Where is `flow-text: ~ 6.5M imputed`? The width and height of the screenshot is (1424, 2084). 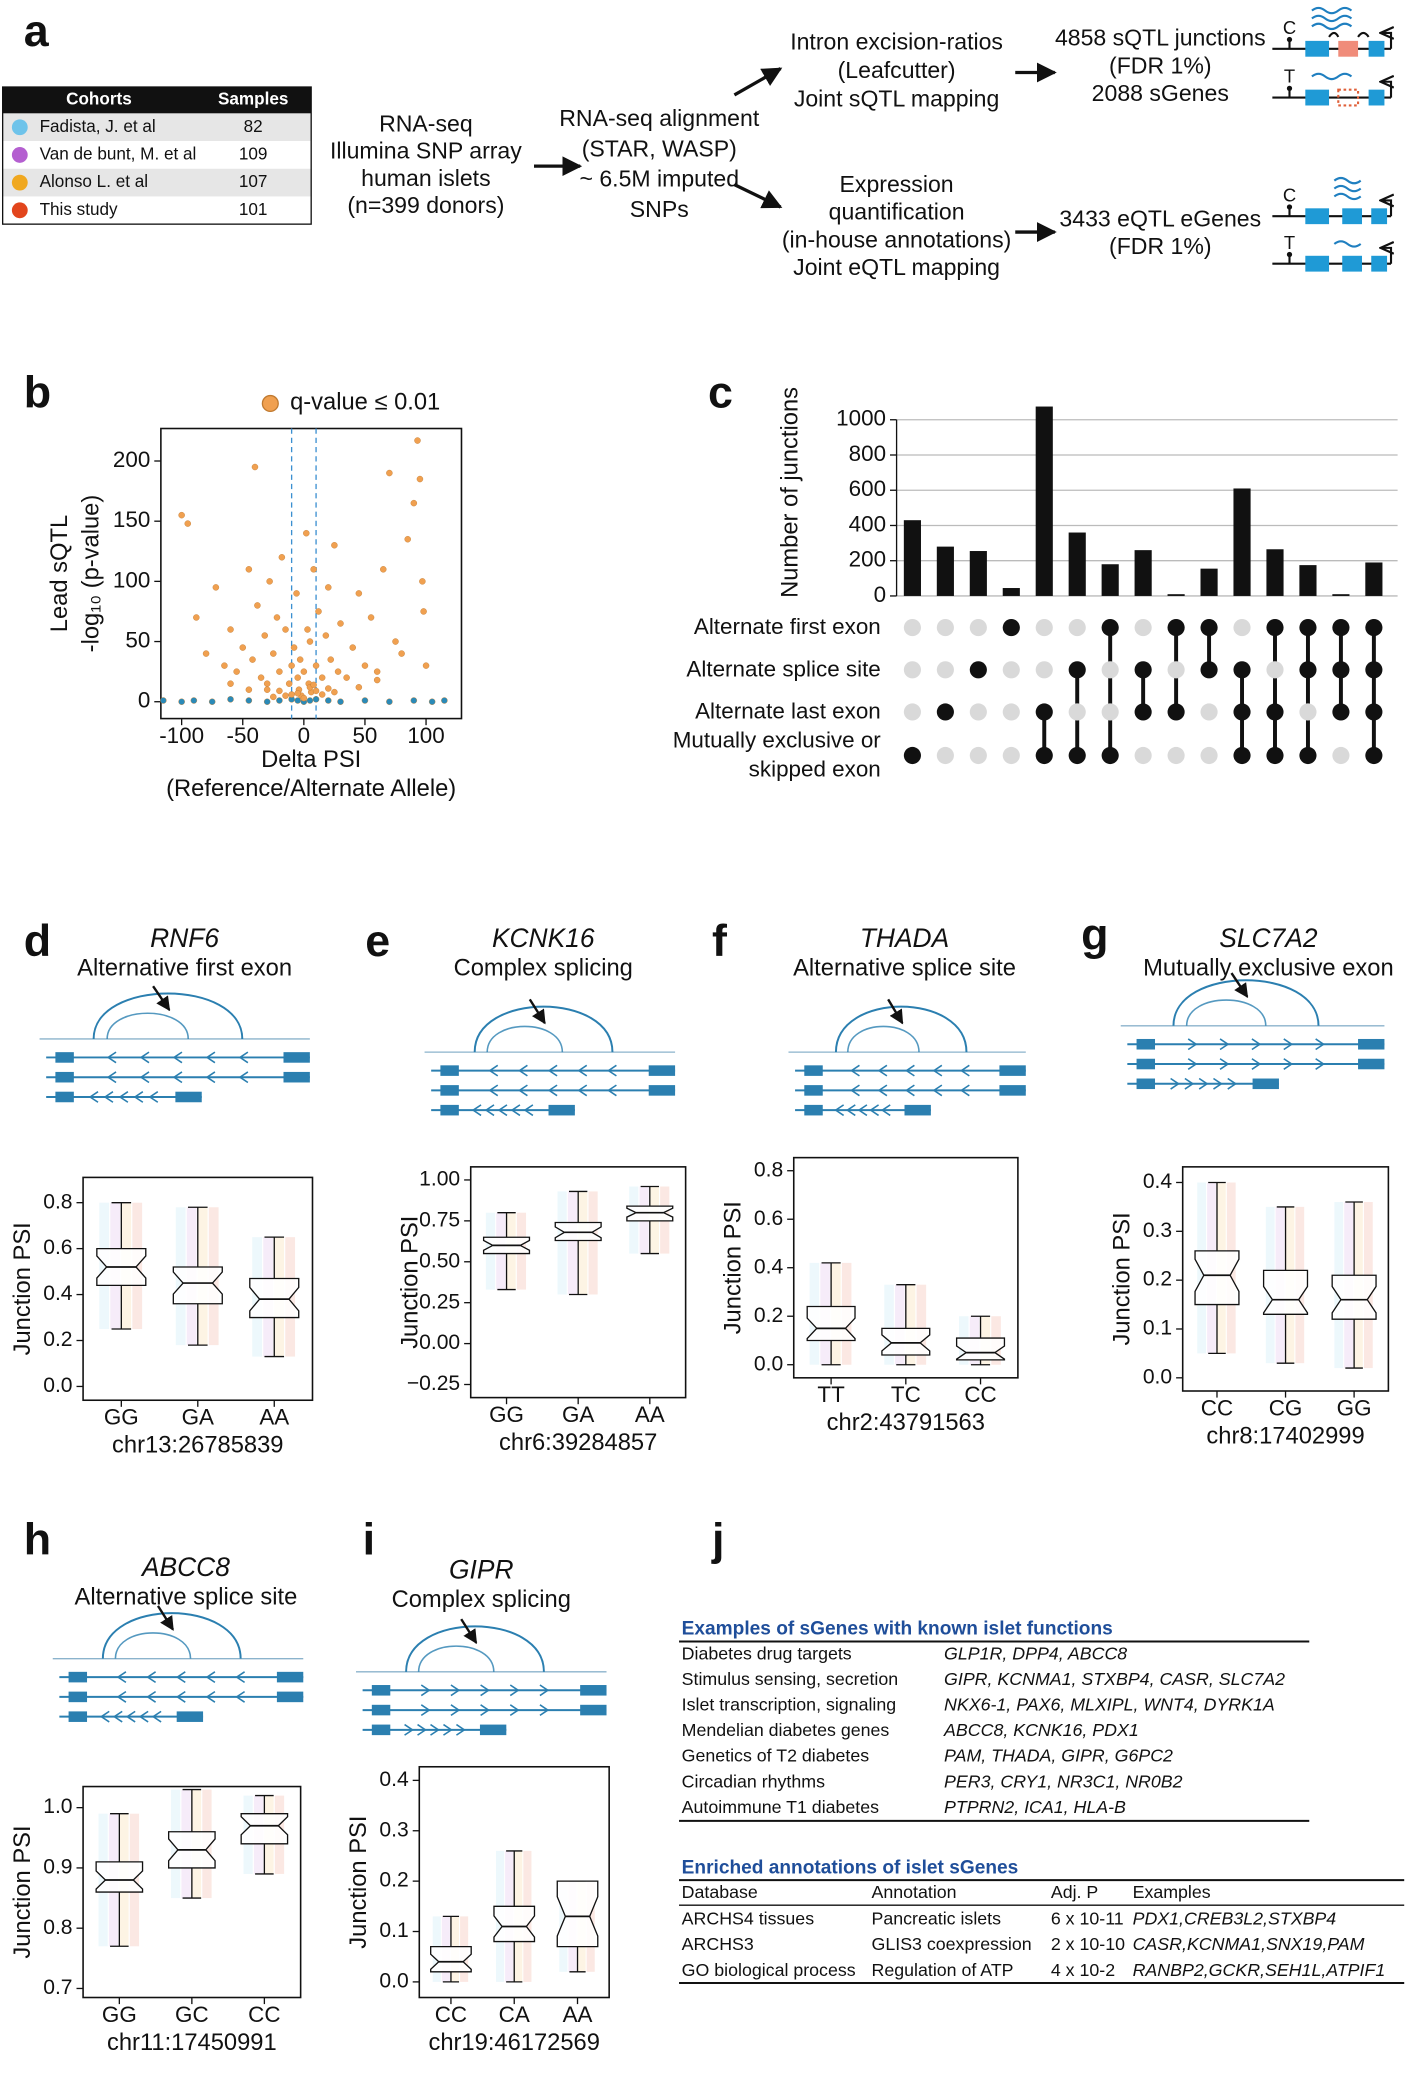 flow-text: ~ 6.5M imputed is located at coordinates (659, 179).